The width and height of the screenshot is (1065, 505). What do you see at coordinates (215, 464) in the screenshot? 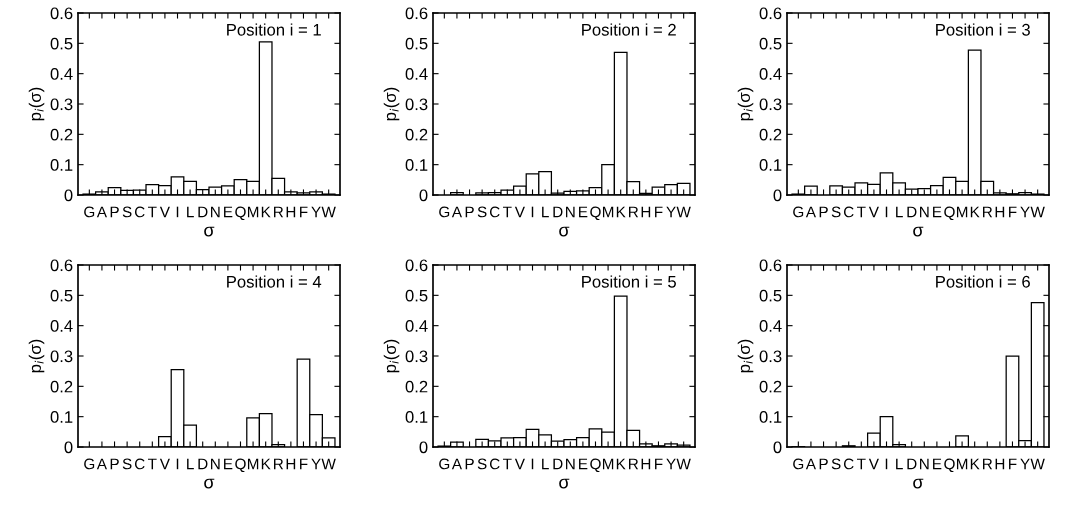
I see `x-tick-label: N` at bounding box center [215, 464].